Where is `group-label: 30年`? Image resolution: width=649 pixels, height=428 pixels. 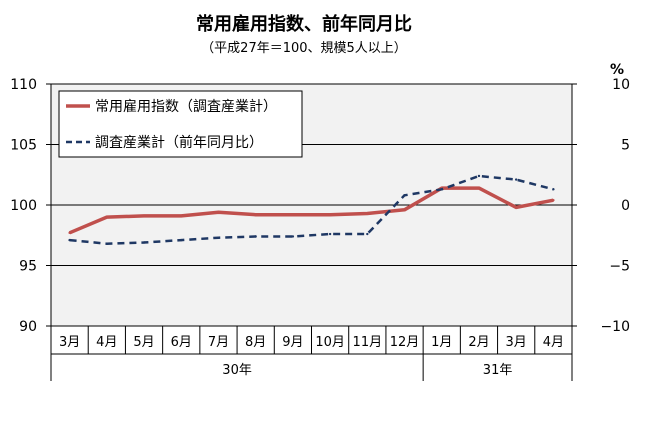 group-label: 30年 is located at coordinates (237, 370).